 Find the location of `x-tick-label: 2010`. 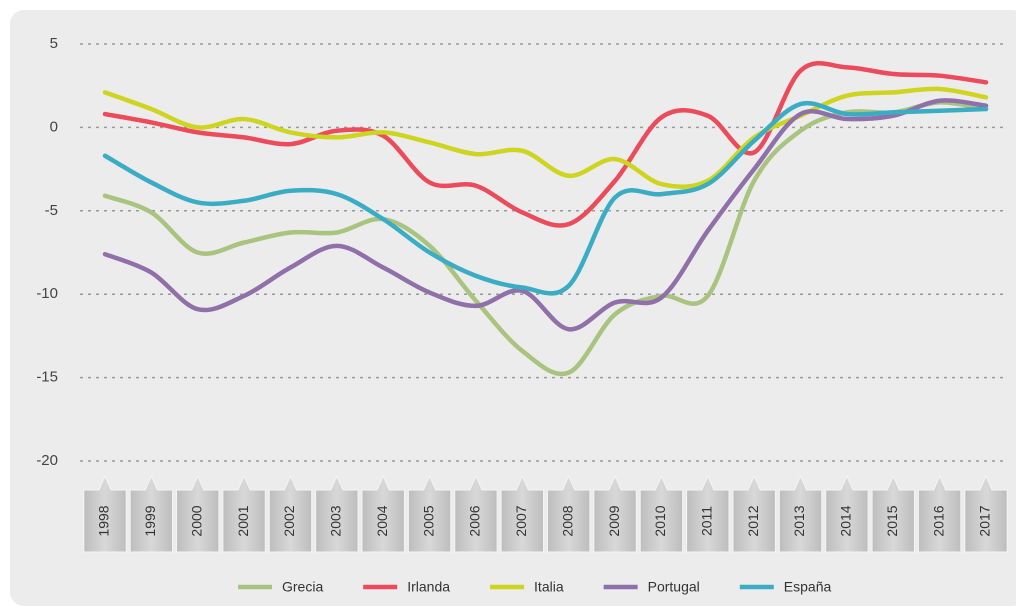

x-tick-label: 2010 is located at coordinates (660, 520).